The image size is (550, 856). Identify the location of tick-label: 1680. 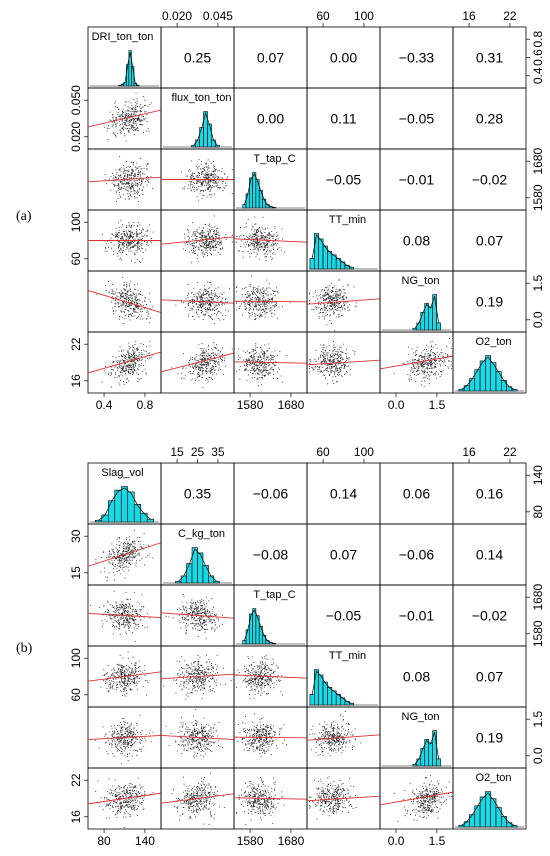
(291, 405).